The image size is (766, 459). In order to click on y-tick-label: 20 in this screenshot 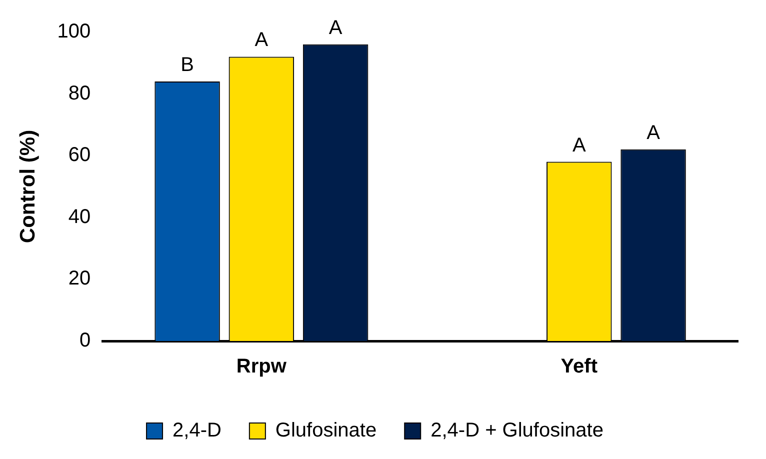, I will do `click(79, 279)`.